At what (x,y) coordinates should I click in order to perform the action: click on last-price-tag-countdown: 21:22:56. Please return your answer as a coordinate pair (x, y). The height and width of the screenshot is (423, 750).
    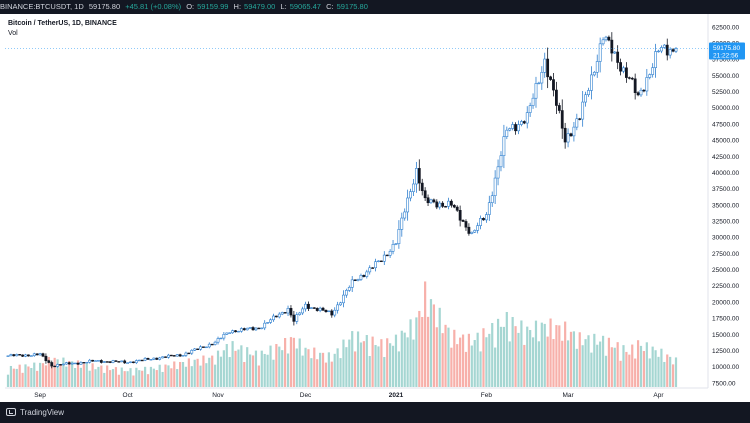
    Looking at the image, I should click on (726, 56).